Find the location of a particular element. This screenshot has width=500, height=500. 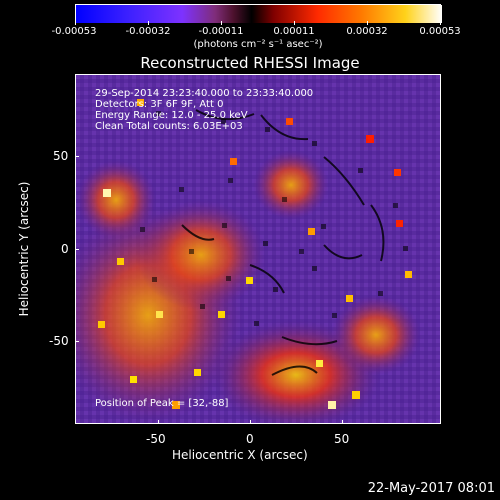

overlay-clean-counts: Clean Total counts: 6.03E+03 is located at coordinates (169, 126).